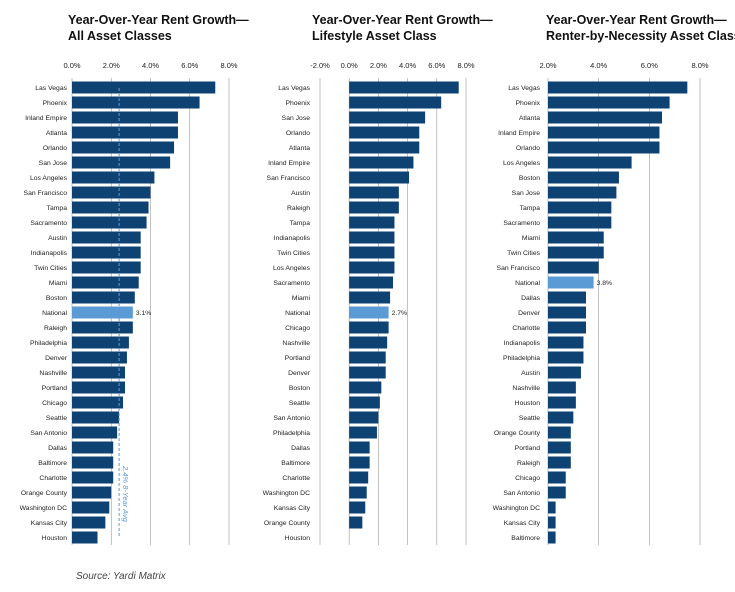 The width and height of the screenshot is (735, 592). Describe the element at coordinates (49, 178) in the screenshot. I see `category-label: Los Angeles` at that location.